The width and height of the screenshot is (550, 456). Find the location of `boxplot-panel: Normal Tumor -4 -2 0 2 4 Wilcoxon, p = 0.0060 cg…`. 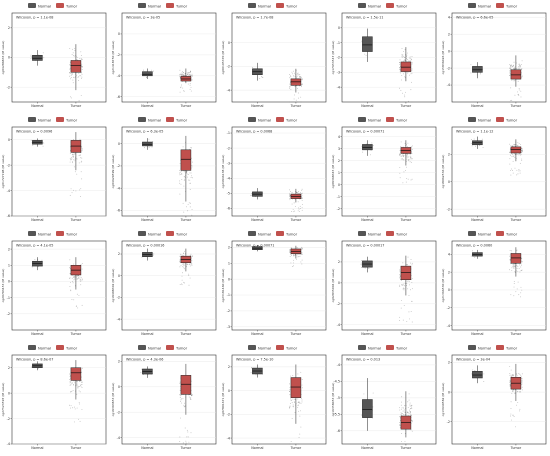

boxplot-panel: Normal Tumor -4 -2 0 2 4 Wilcoxon, p = 0.0060 cg… is located at coordinates (494, 283).